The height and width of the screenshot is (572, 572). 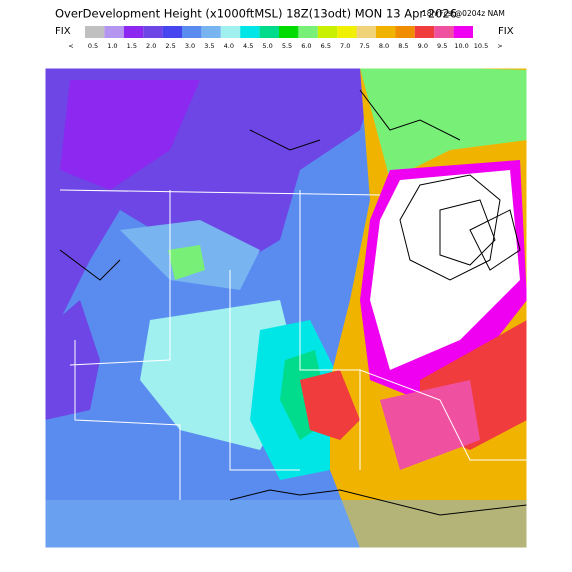 I want to click on fix-button-left: FIX, so click(x=63, y=31).